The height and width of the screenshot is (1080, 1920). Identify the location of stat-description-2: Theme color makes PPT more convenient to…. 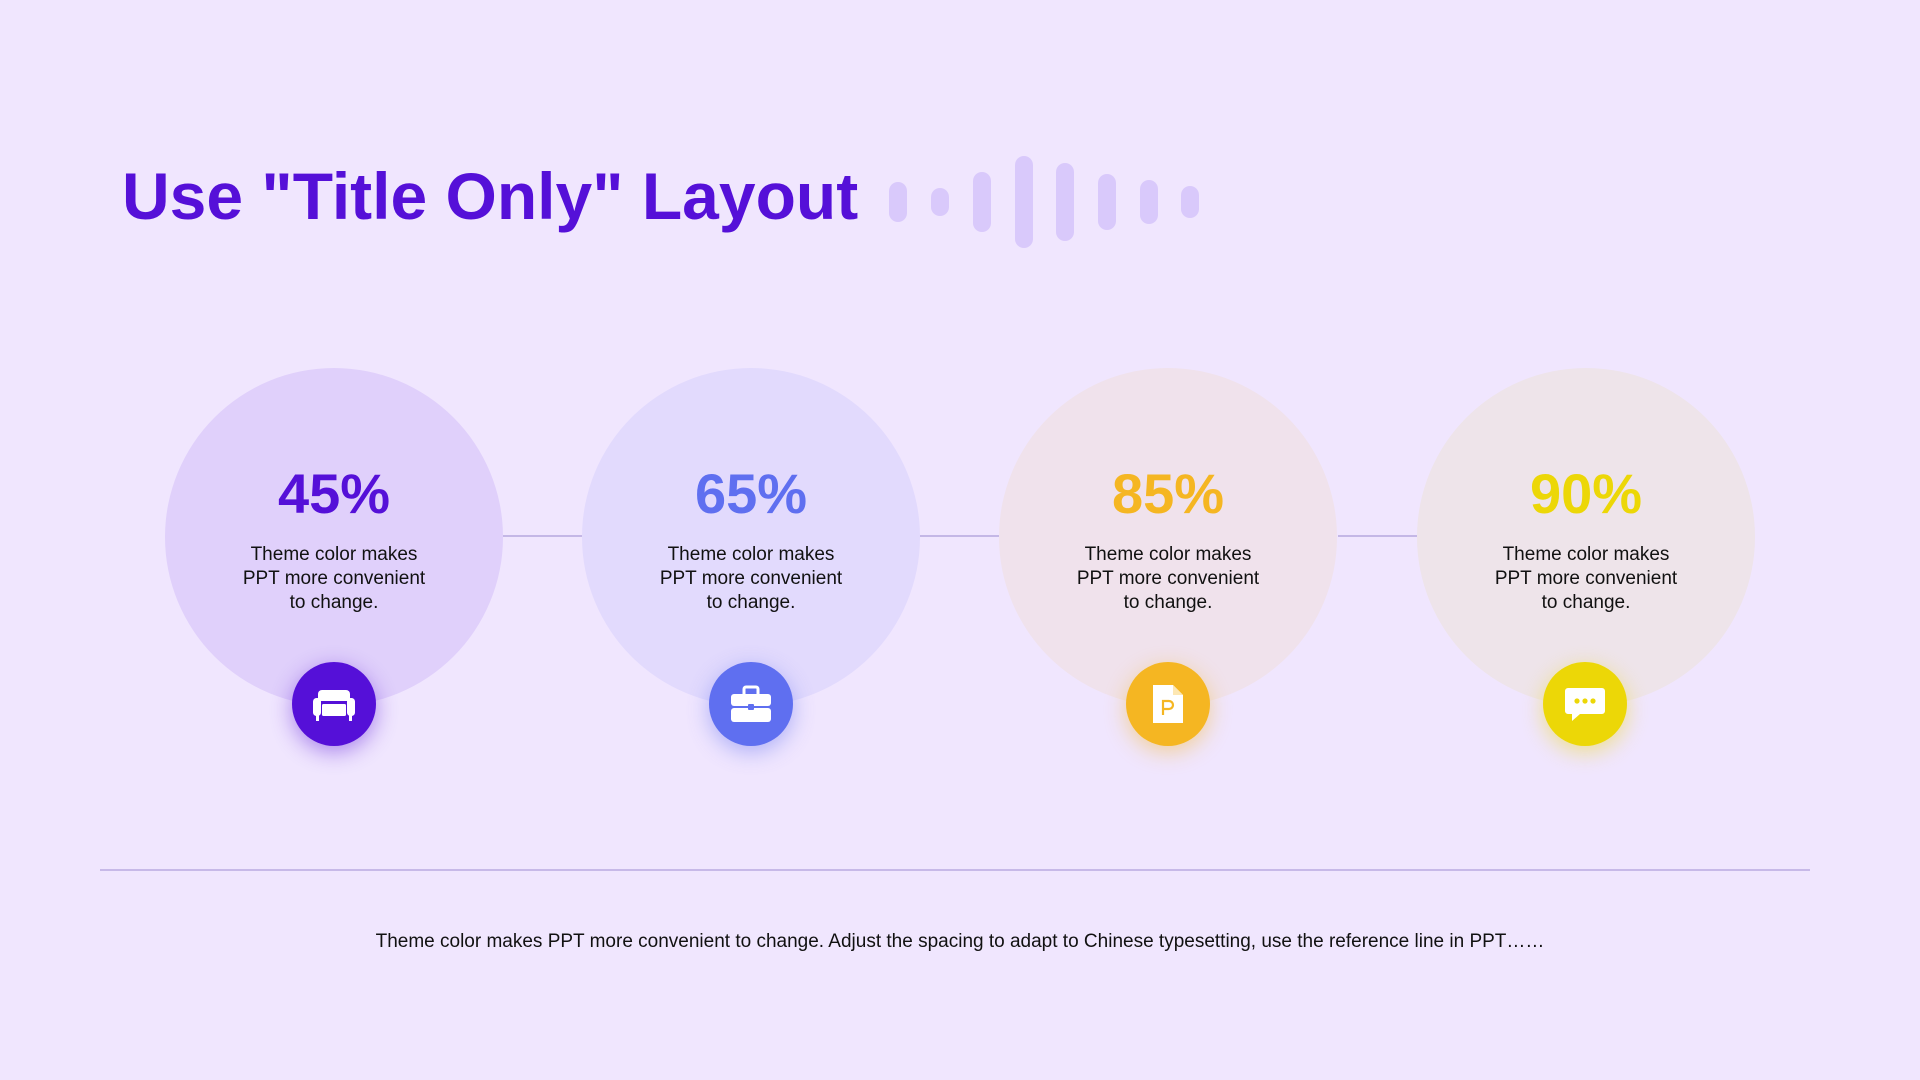
(751, 579).